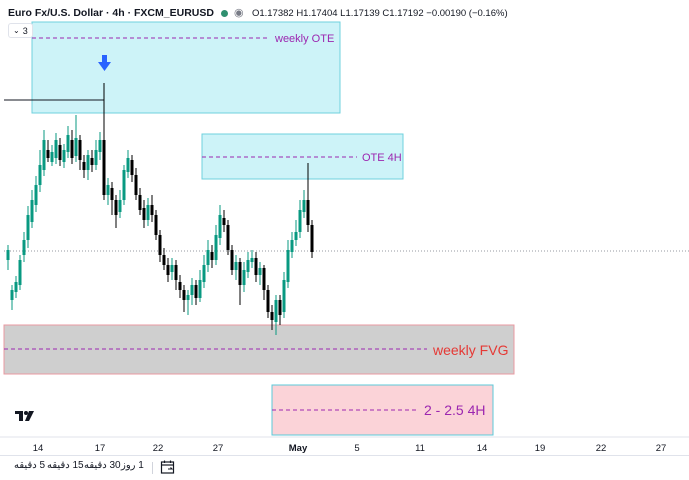  Describe the element at coordinates (111, 13) in the screenshot. I see `symbol-title: Euro Fx/U.S. Dollar · 4h · FXCM_EURUSD` at that location.